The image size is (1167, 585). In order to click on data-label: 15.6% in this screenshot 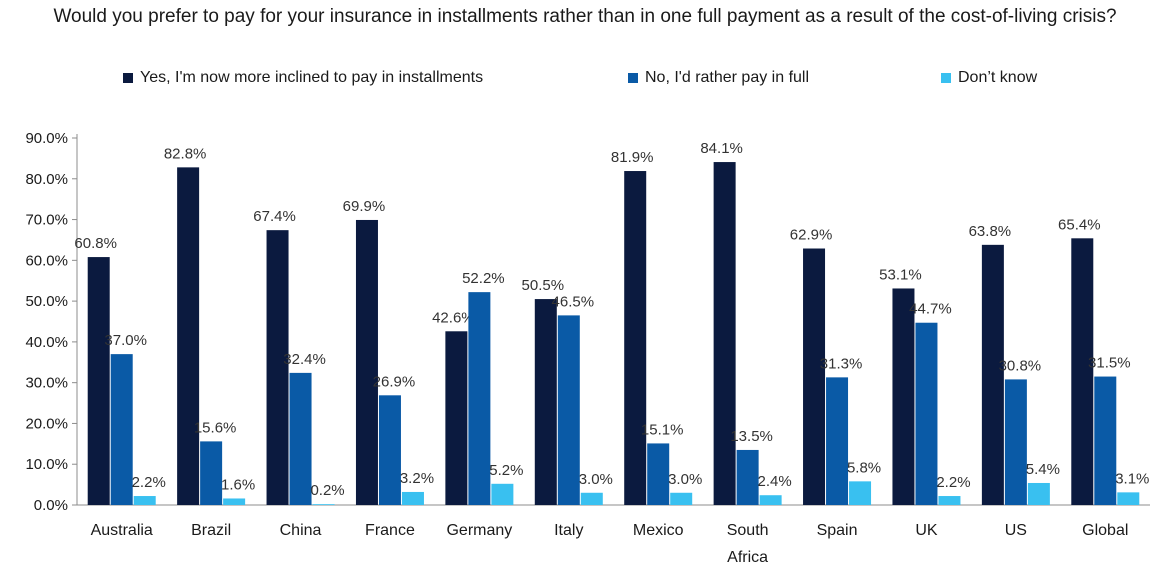, I will do `click(215, 427)`.